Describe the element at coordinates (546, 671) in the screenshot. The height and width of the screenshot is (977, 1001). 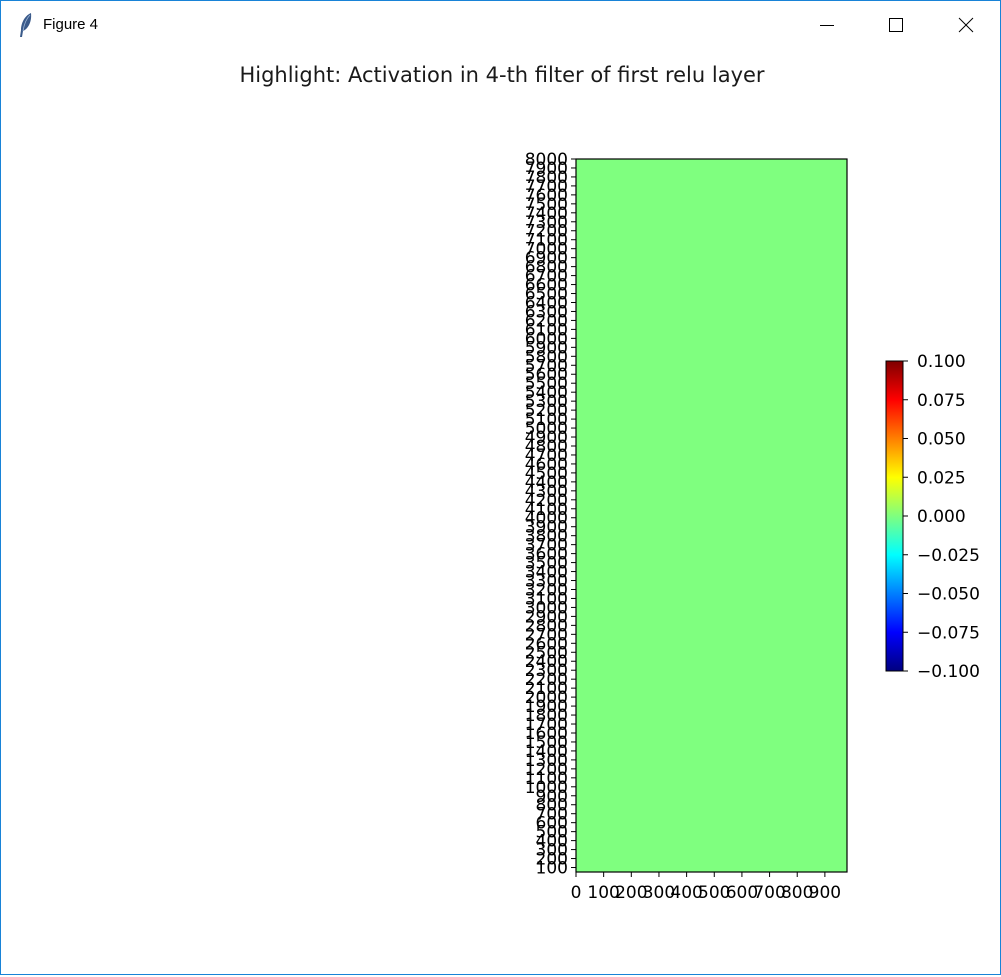
I see `y-tick-label: 2300` at that location.